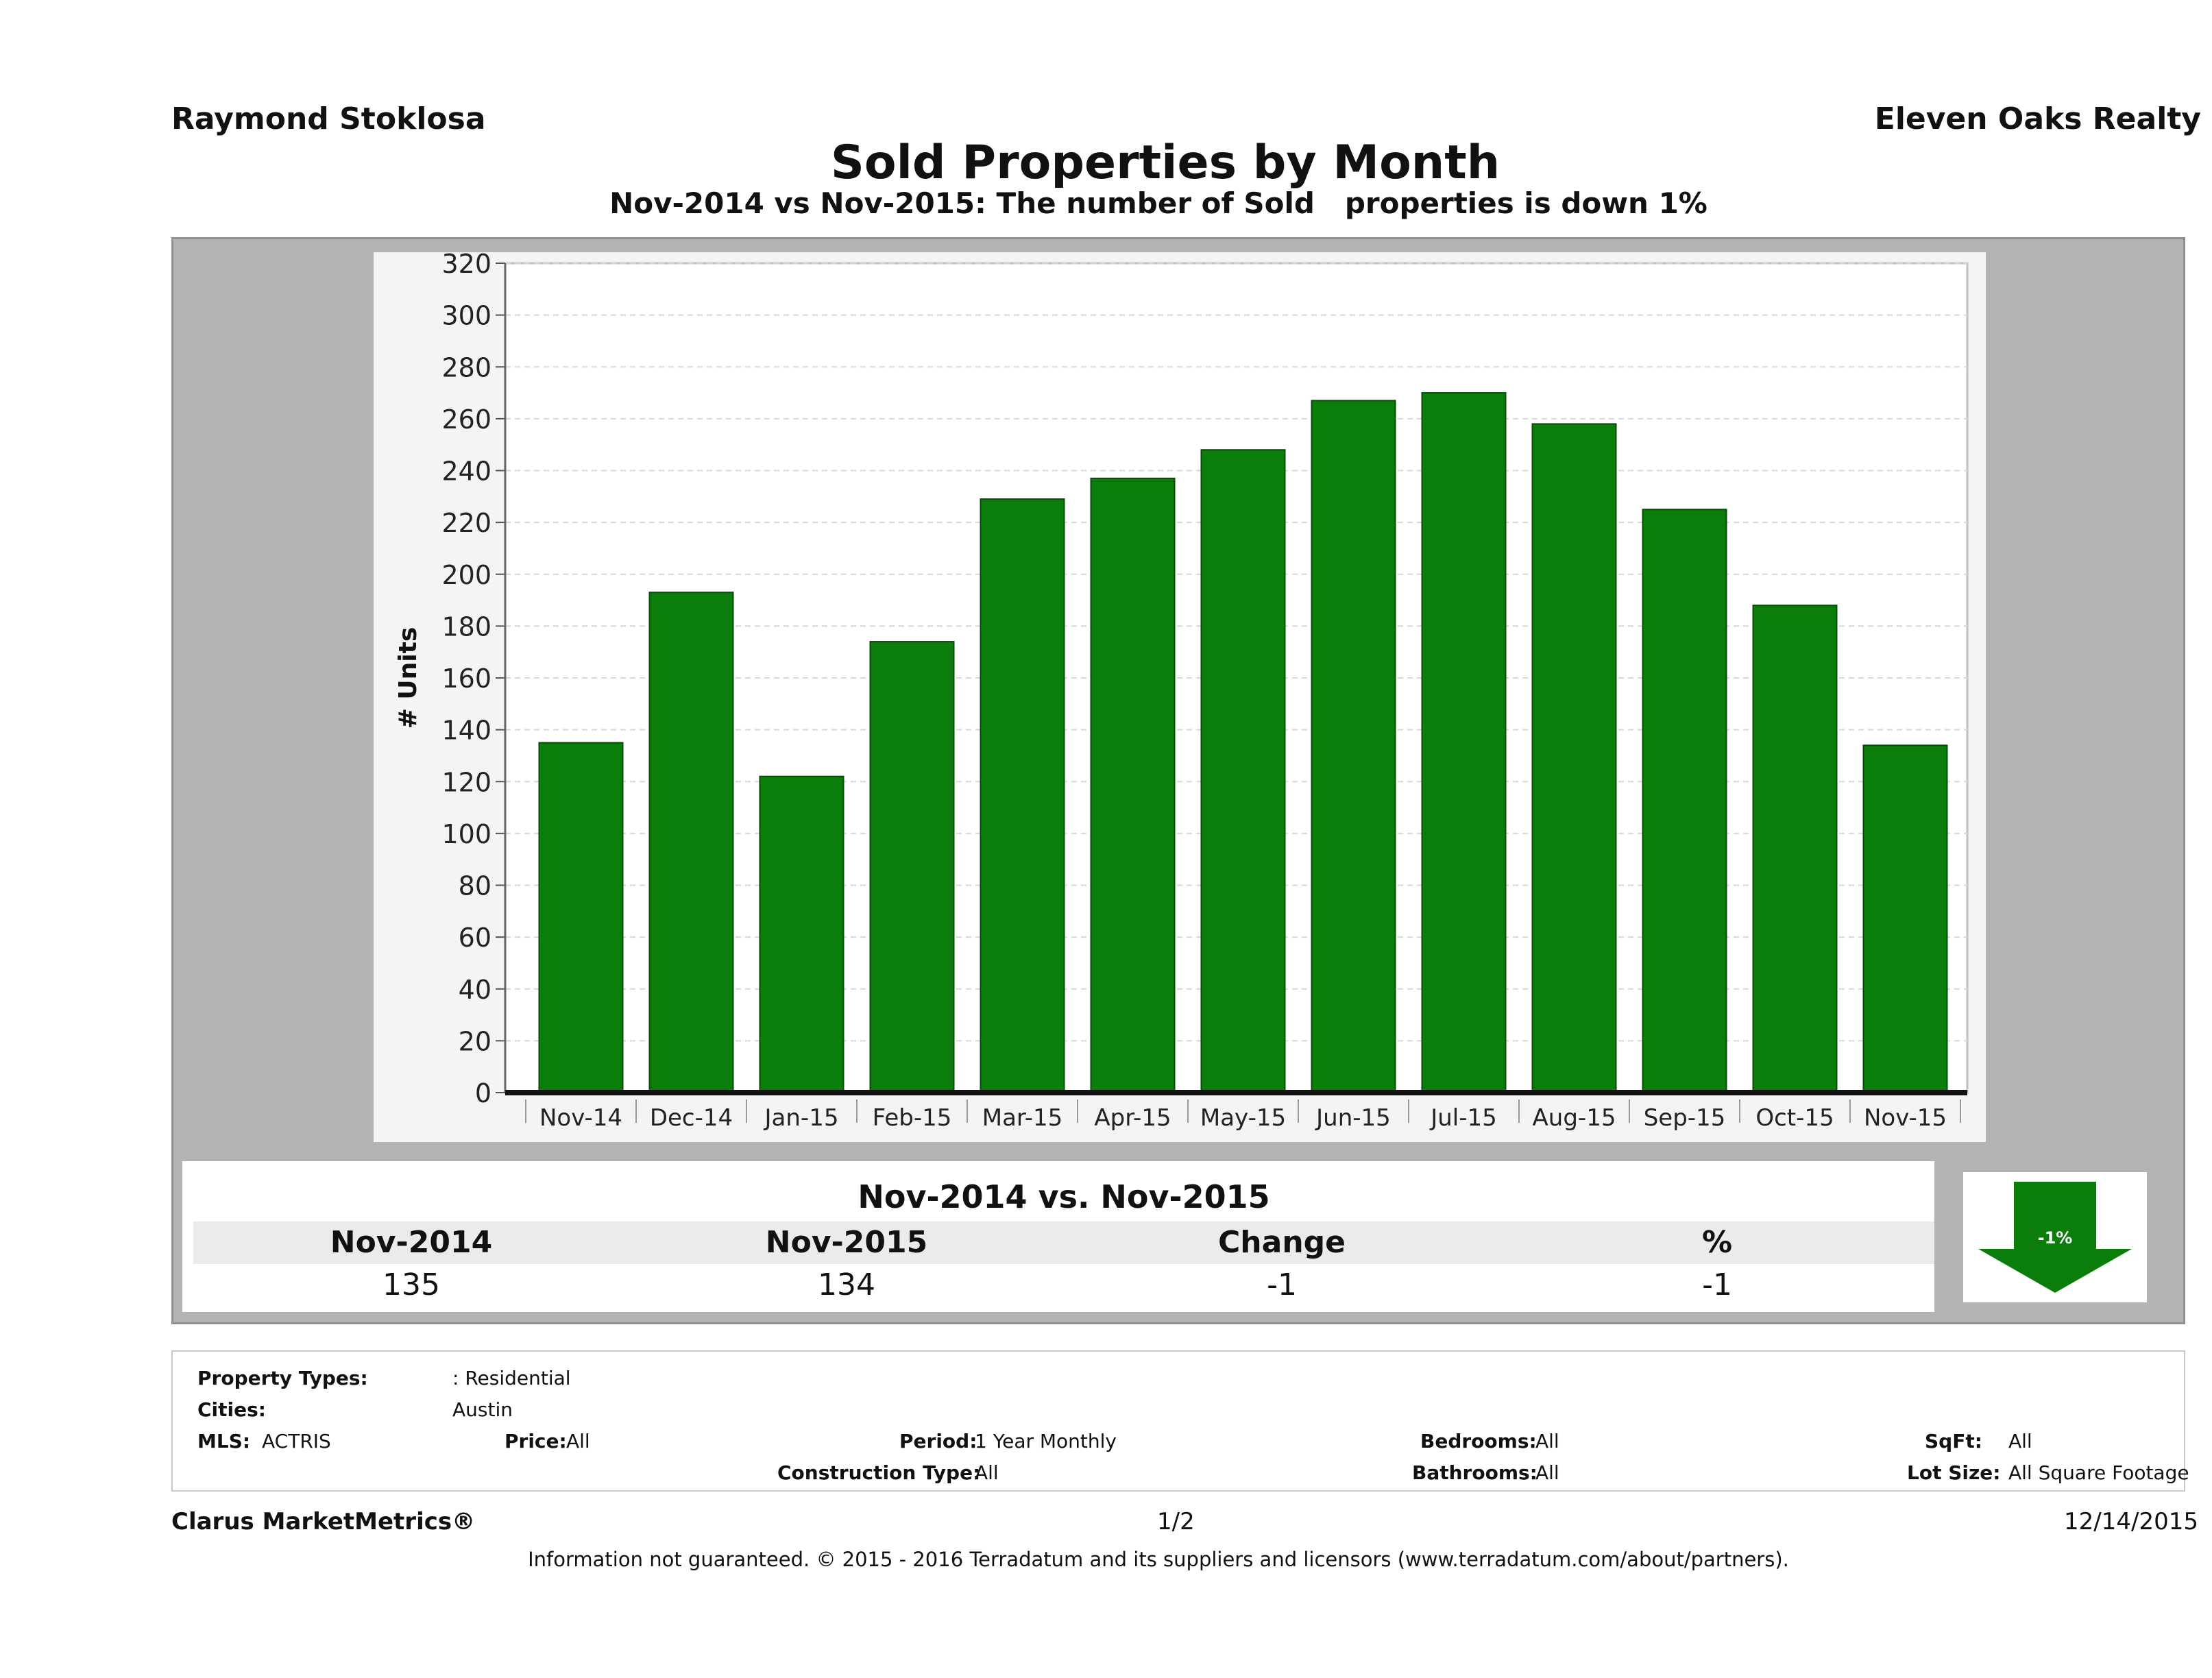 Image resolution: width=2212 pixels, height=1678 pixels. Describe the element at coordinates (1685, 1118) in the screenshot. I see `x-tick-label: Sep-15` at that location.